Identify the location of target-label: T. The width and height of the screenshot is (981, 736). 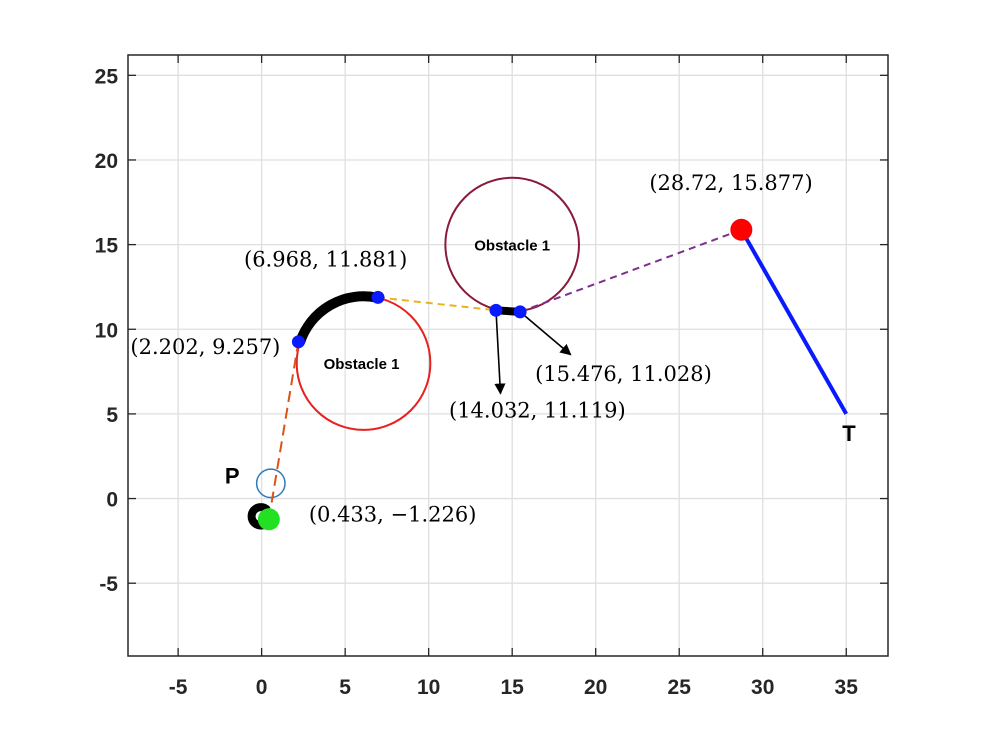
(849, 433).